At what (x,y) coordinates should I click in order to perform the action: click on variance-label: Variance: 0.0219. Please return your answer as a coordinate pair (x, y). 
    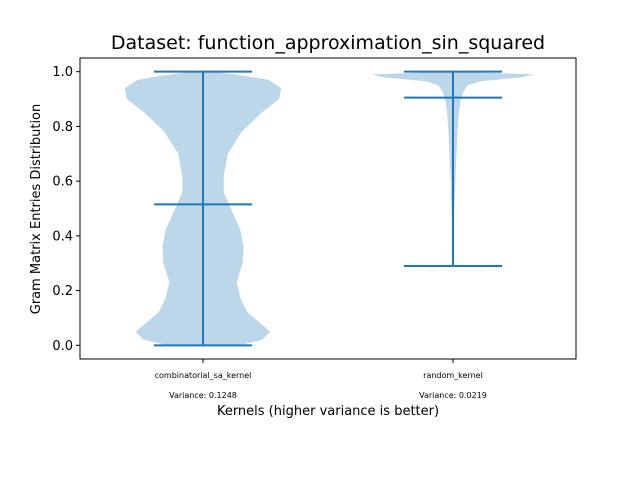
    Looking at the image, I should click on (453, 395).